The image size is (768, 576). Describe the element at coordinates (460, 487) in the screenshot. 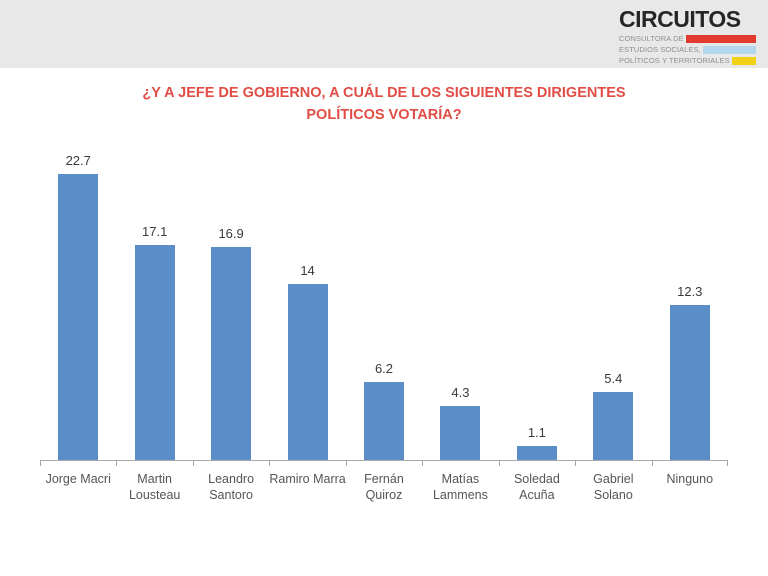

I see `category-label-5: Matías Lammens` at that location.